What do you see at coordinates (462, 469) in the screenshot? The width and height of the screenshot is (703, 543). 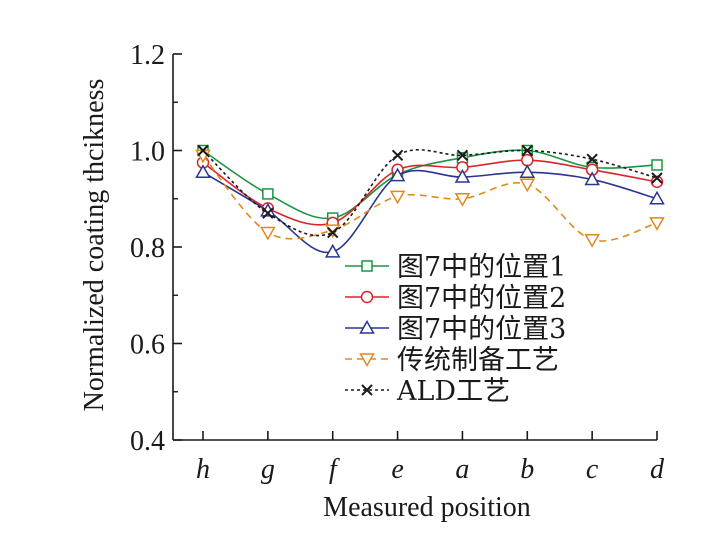 I see `x-tick-label: a` at bounding box center [462, 469].